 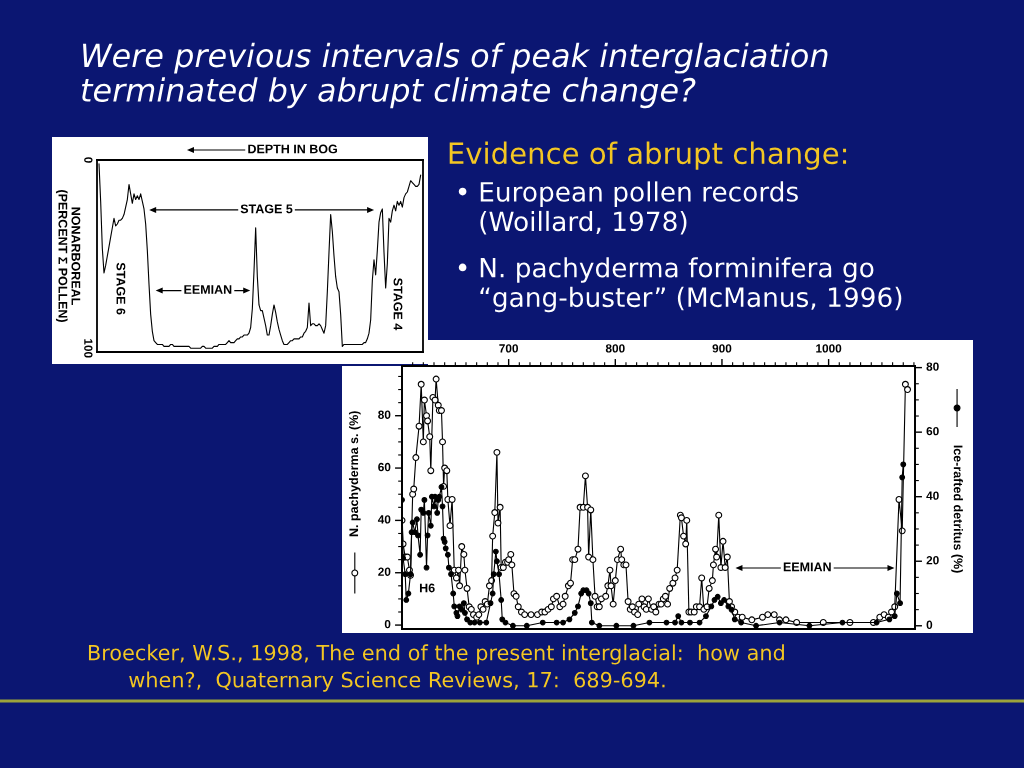 I want to click on y-tick-label: 100, so click(x=88, y=348).